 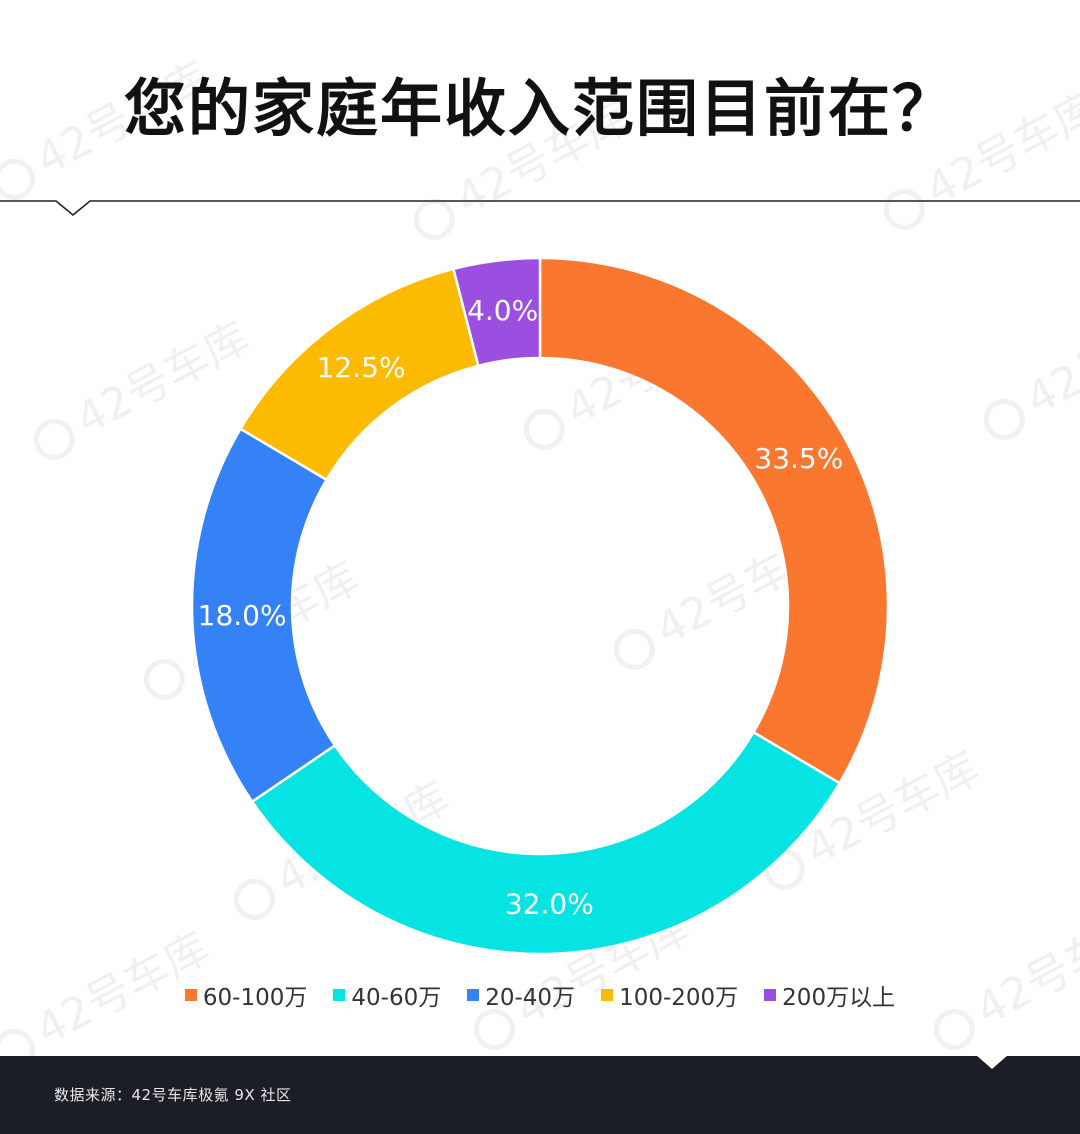 I want to click on legend: 60-100万 40-60万 20-40万 100-200万 200万以上, so click(x=540, y=995).